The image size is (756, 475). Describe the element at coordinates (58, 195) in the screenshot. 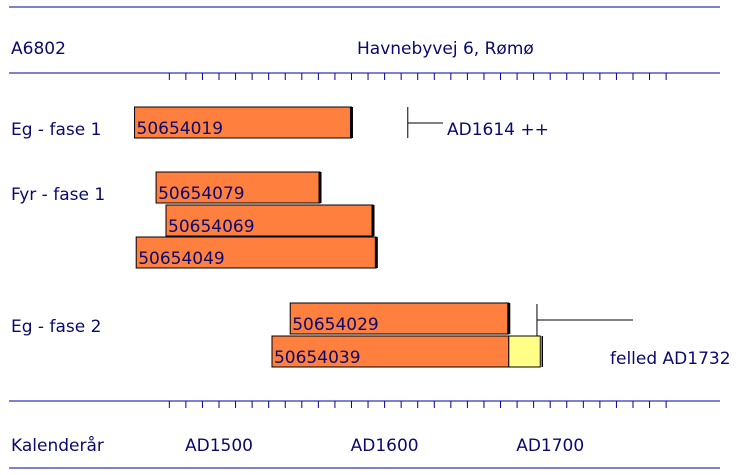

I see `group-label: Fyr - fase 1` at that location.